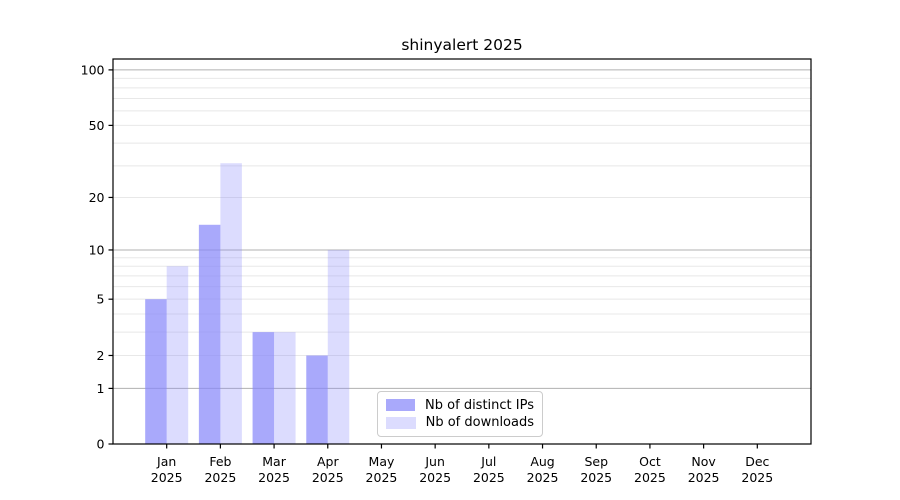 The width and height of the screenshot is (900, 500). What do you see at coordinates (542, 461) in the screenshot?
I see `x-tick-label-month: Aug` at bounding box center [542, 461].